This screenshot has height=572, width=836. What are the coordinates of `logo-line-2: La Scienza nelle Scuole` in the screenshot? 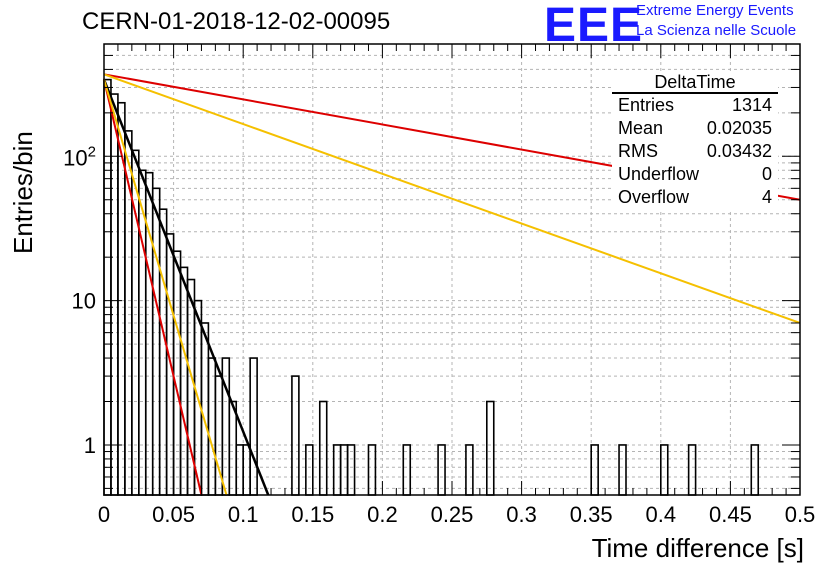 It's located at (716, 30).